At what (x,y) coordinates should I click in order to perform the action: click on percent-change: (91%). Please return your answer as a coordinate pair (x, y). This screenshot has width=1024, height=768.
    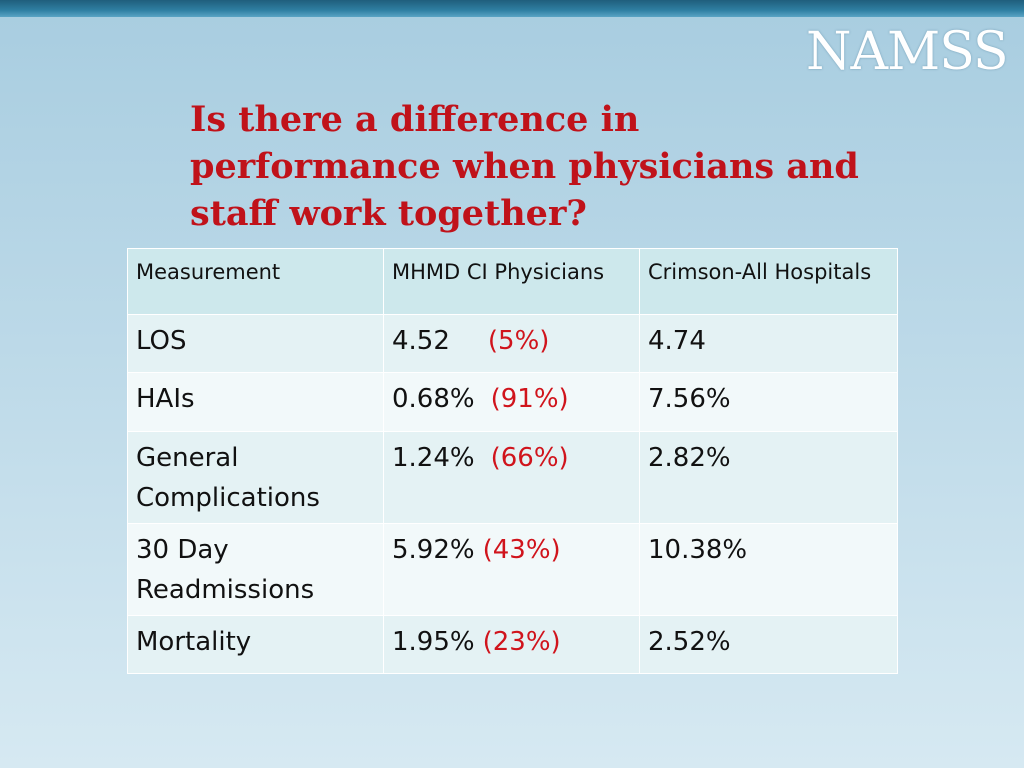
    Looking at the image, I should click on (529, 399).